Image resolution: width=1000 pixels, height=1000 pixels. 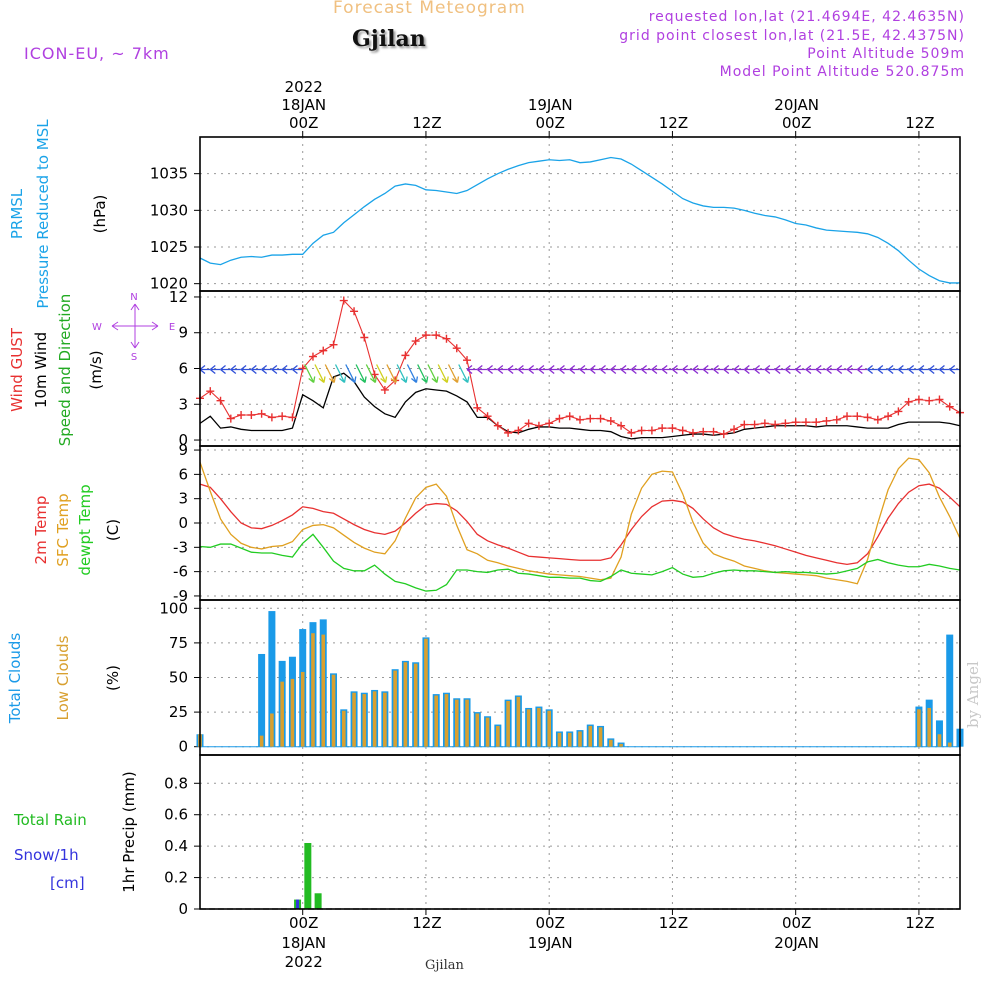 What do you see at coordinates (429, 9) in the screenshot?
I see `header-product: Forecast Meteogram` at bounding box center [429, 9].